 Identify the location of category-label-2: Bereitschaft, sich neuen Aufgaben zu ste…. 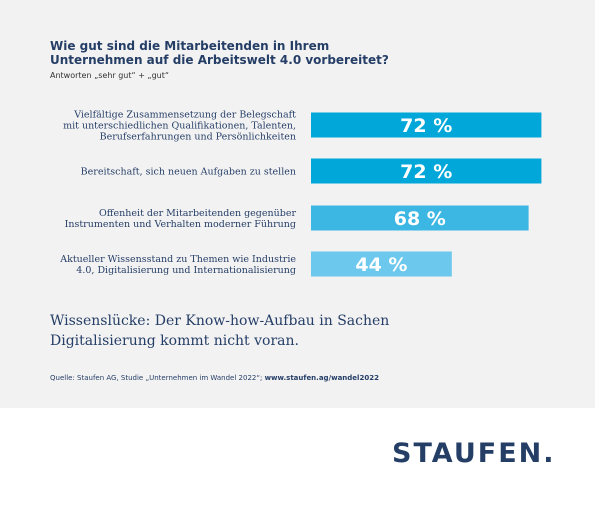
(188, 172).